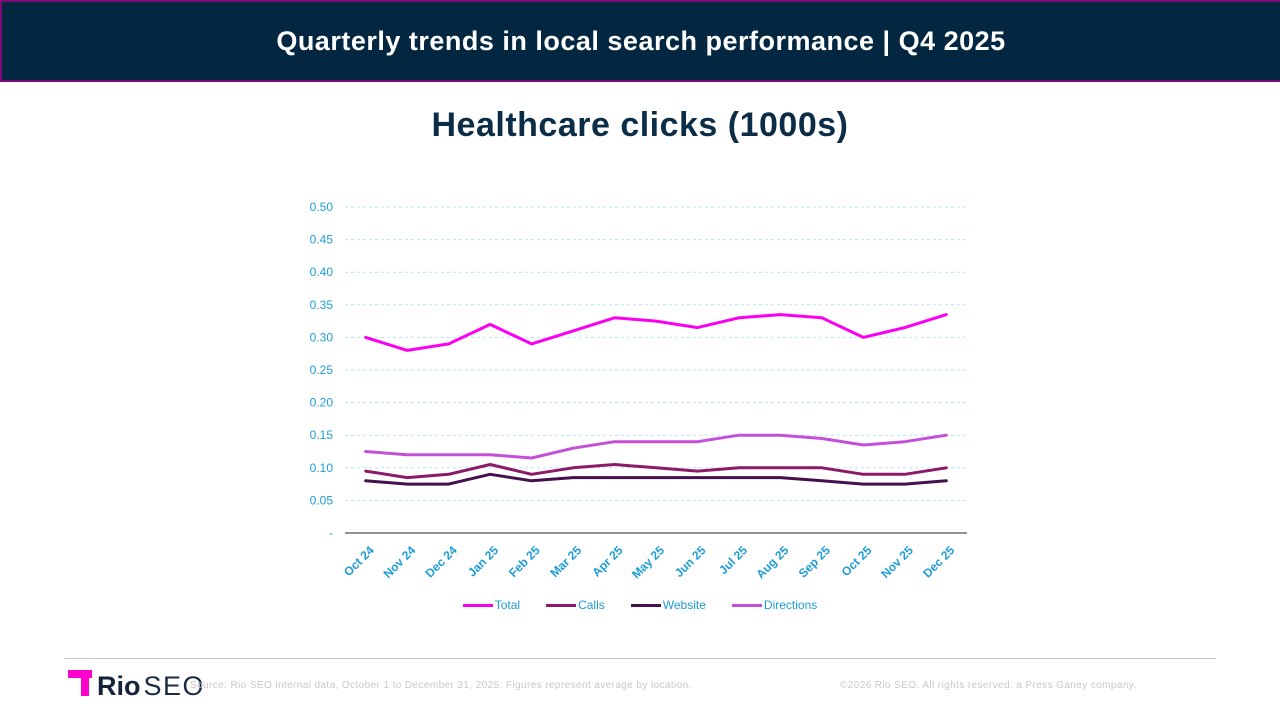 The width and height of the screenshot is (1280, 720). What do you see at coordinates (857, 561) in the screenshot?
I see `x-axis-tick-label: Oct 25` at bounding box center [857, 561].